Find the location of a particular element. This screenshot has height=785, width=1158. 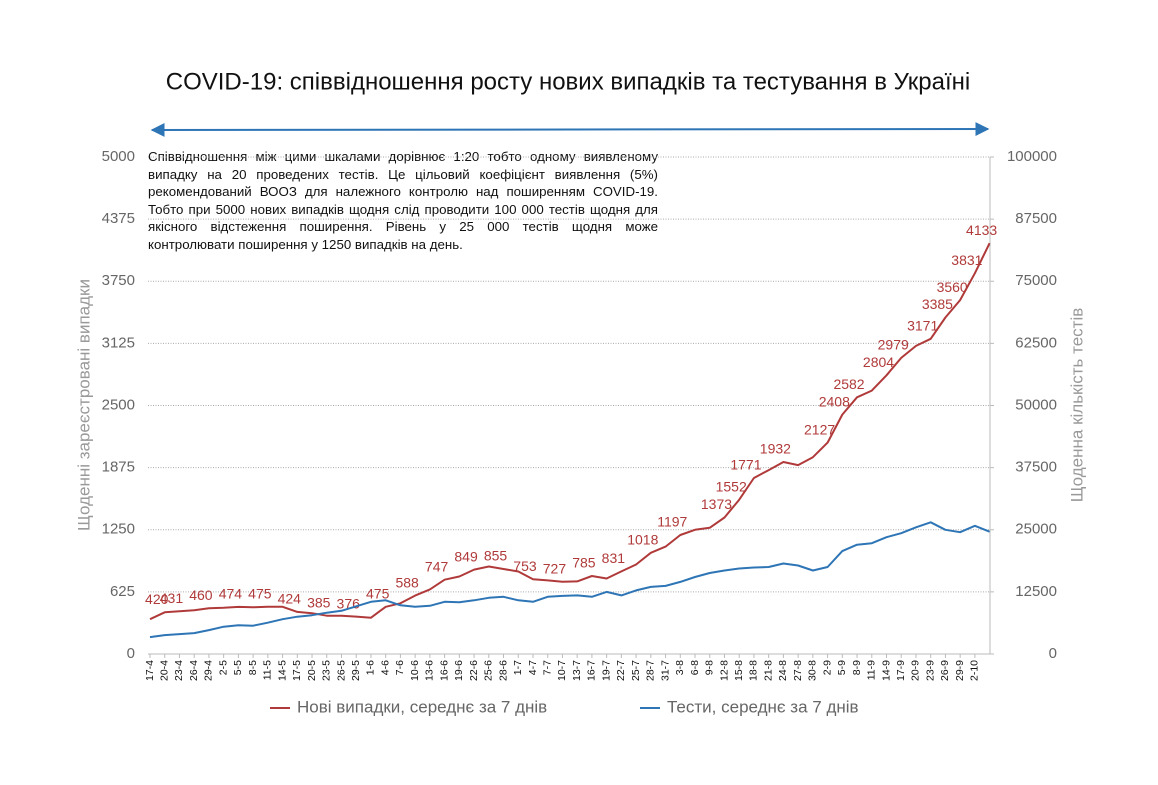

legend-label: Нові випадки, середнє за 7 днів is located at coordinates (422, 706).